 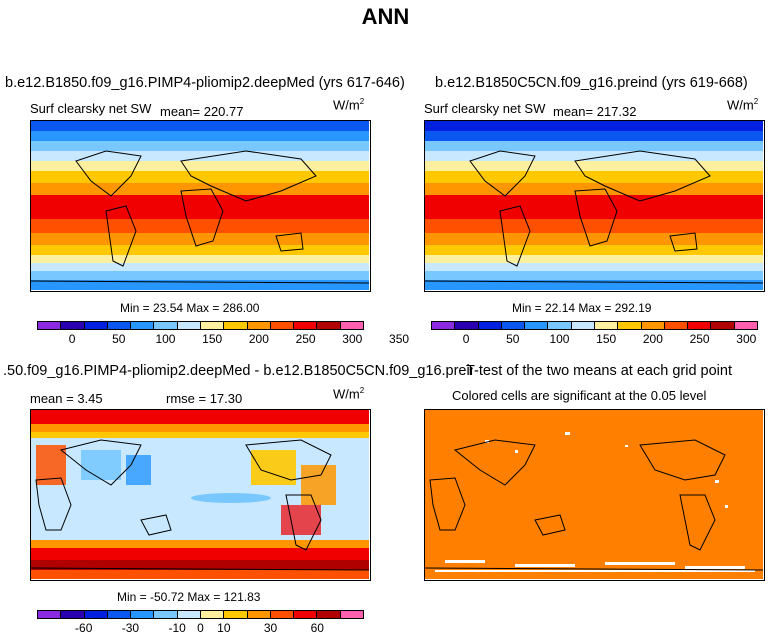 I want to click on colorbar-bottom-left: -60 -30 -10 0 10 30 60, so click(x=200, y=622).